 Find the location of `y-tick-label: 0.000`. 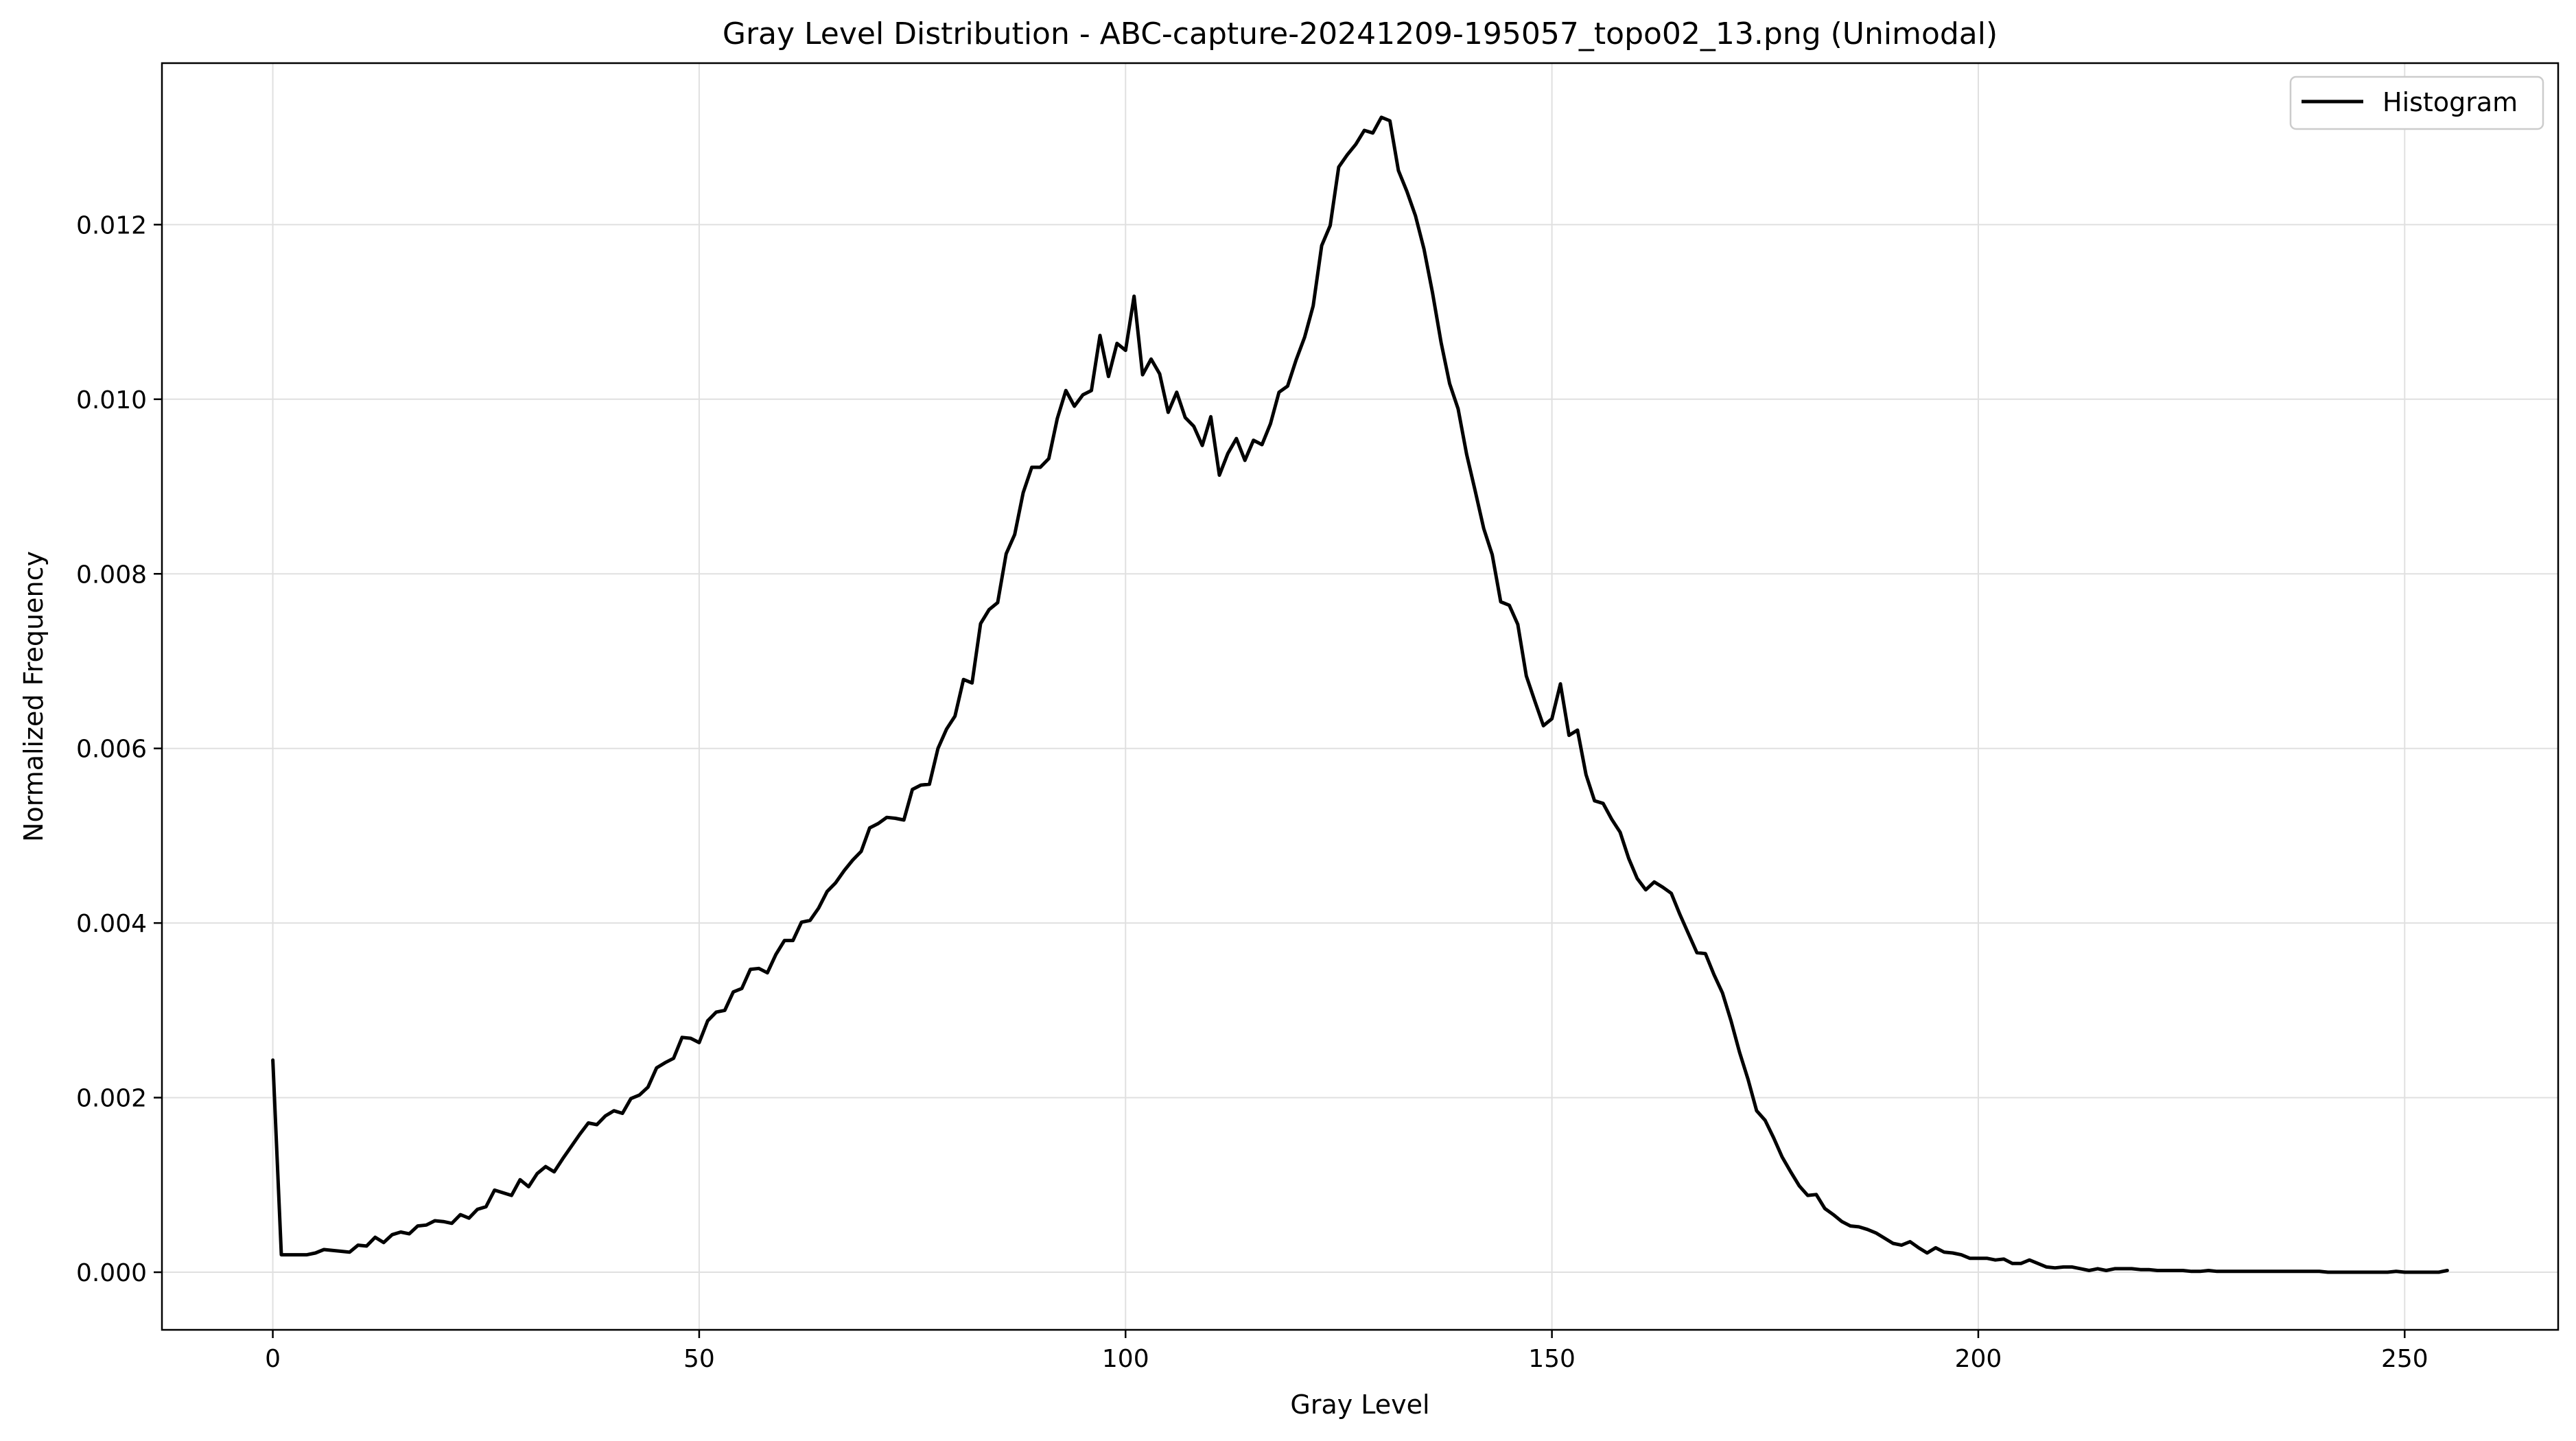

y-tick-label: 0.000 is located at coordinates (111, 1273).